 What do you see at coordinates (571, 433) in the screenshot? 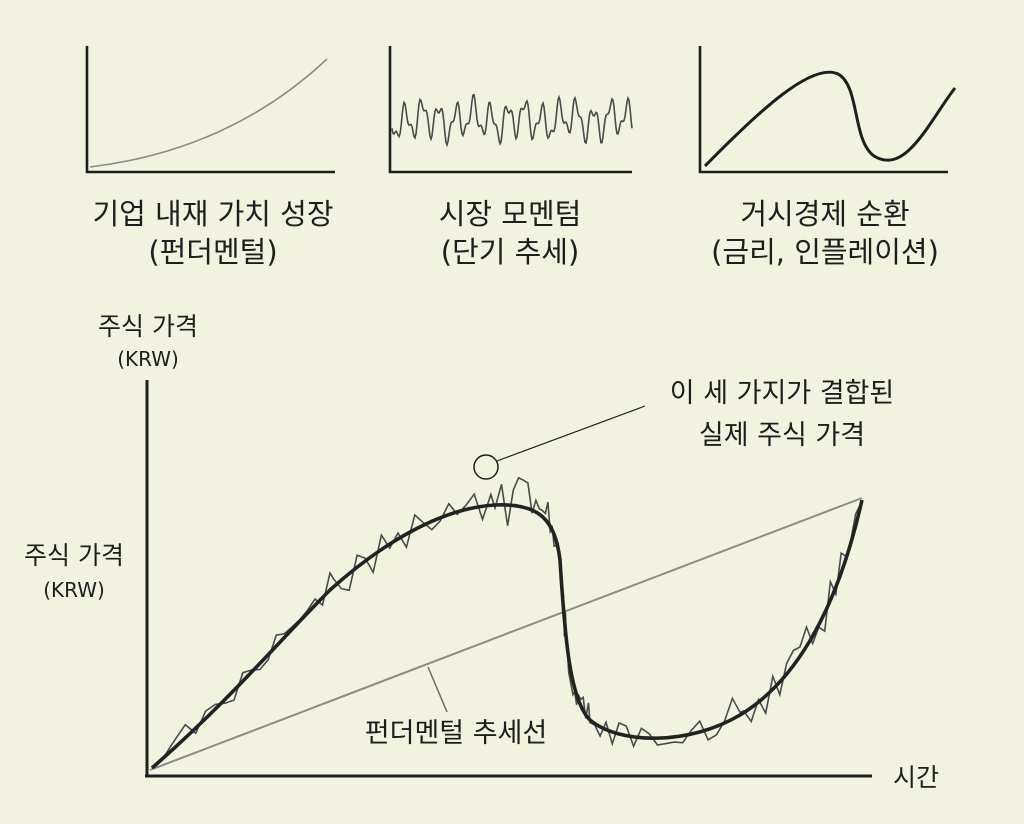
I see `annotation-leader` at bounding box center [571, 433].